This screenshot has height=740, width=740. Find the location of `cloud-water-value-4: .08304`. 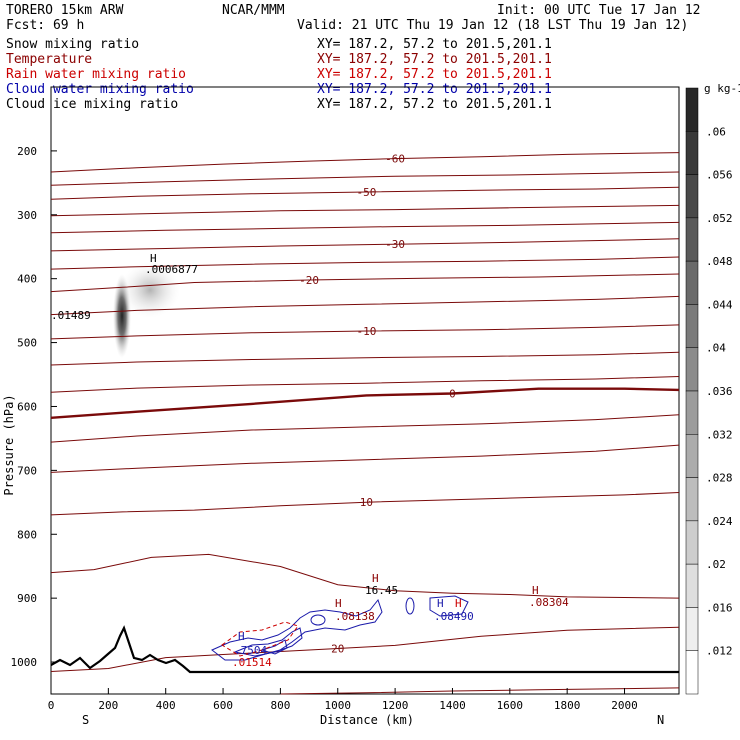

cloud-water-value-4: .08304 is located at coordinates (549, 602).